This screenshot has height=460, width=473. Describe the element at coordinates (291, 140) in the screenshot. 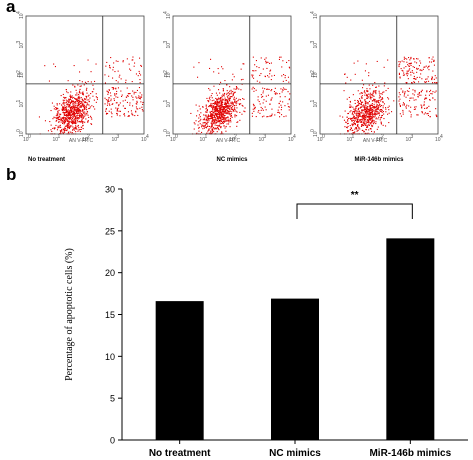

I see `x-tick-label: 10` at that location.